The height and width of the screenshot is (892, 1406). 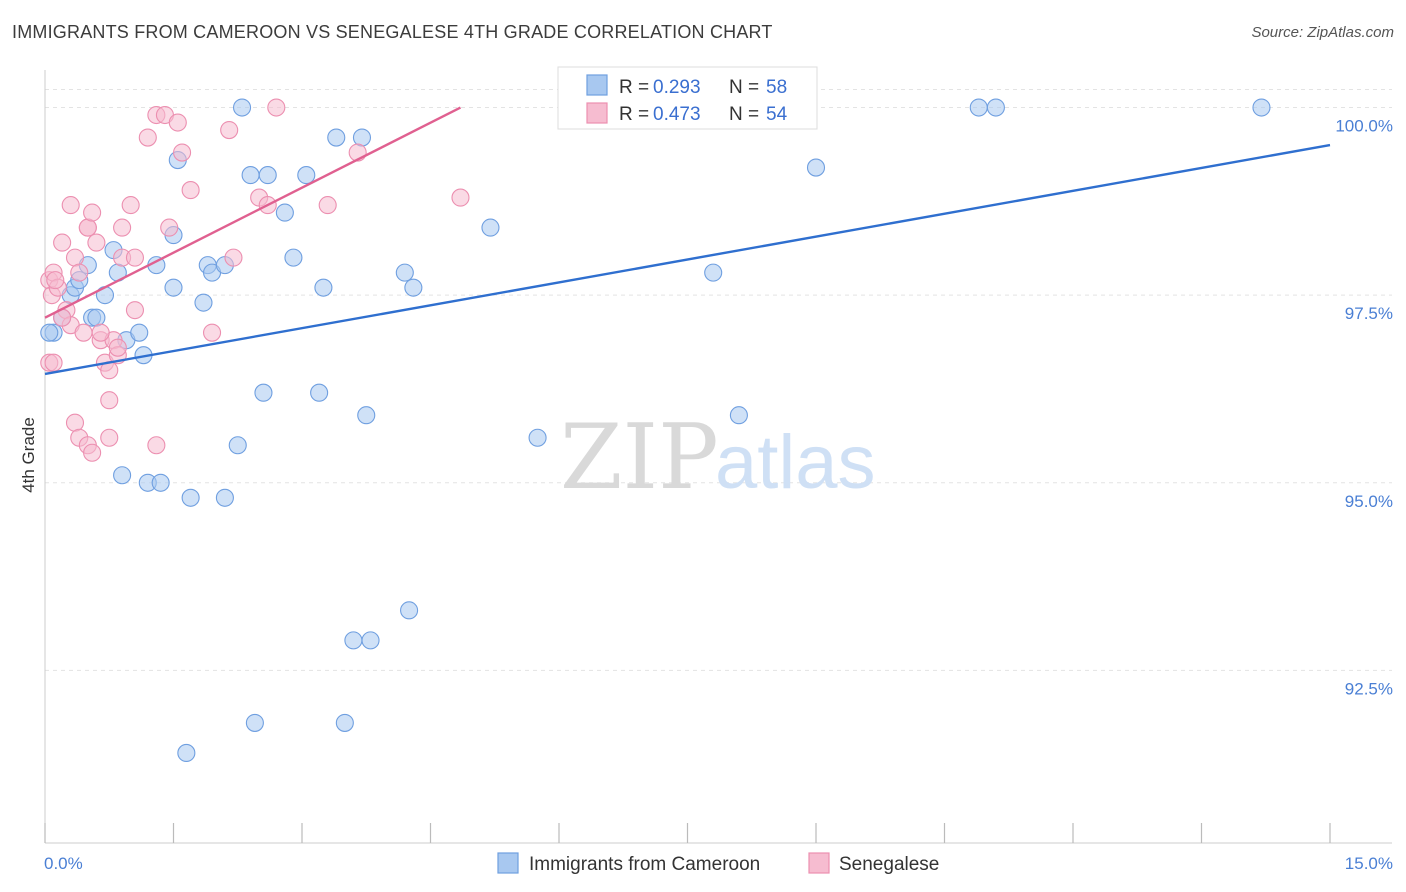 What do you see at coordinates (63, 863) in the screenshot?
I see `x-tick-label-0: 0.0%` at bounding box center [63, 863].